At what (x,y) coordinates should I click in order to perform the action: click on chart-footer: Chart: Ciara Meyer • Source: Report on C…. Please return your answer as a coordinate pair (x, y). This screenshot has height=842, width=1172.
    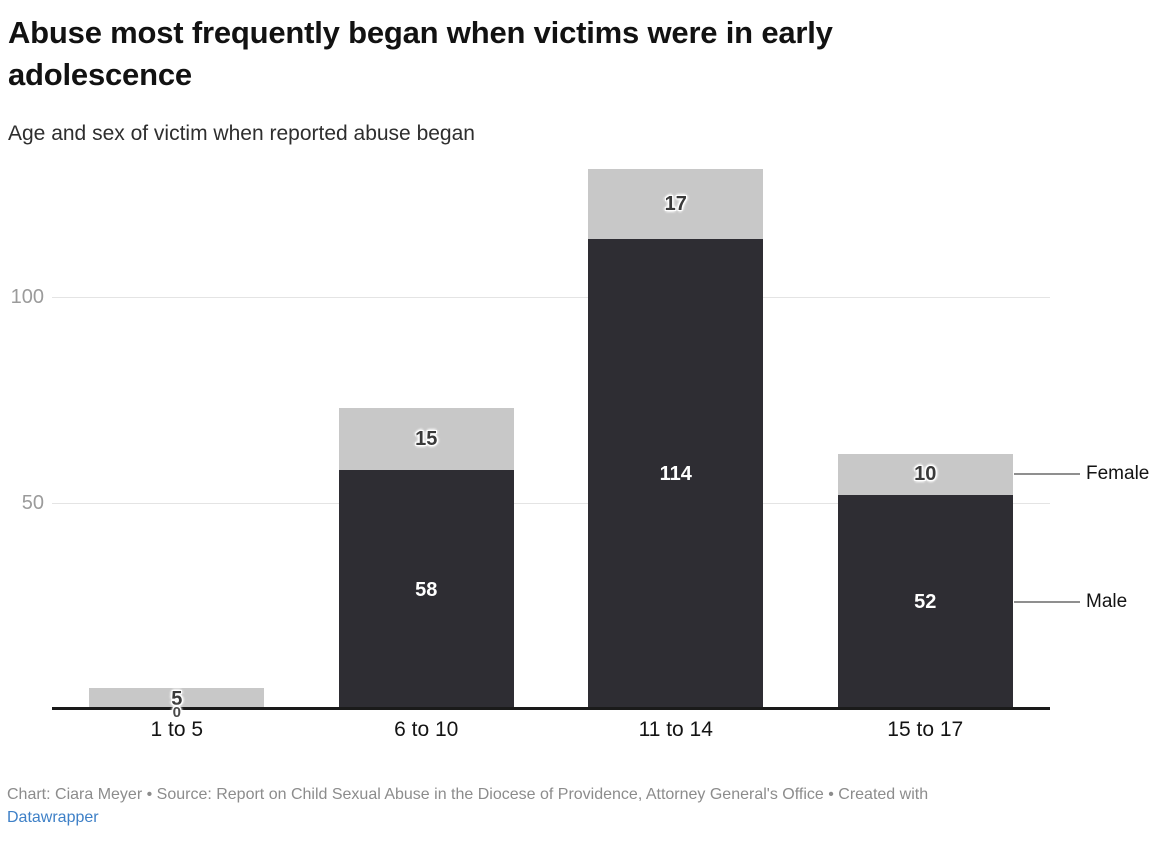
    Looking at the image, I should click on (577, 806).